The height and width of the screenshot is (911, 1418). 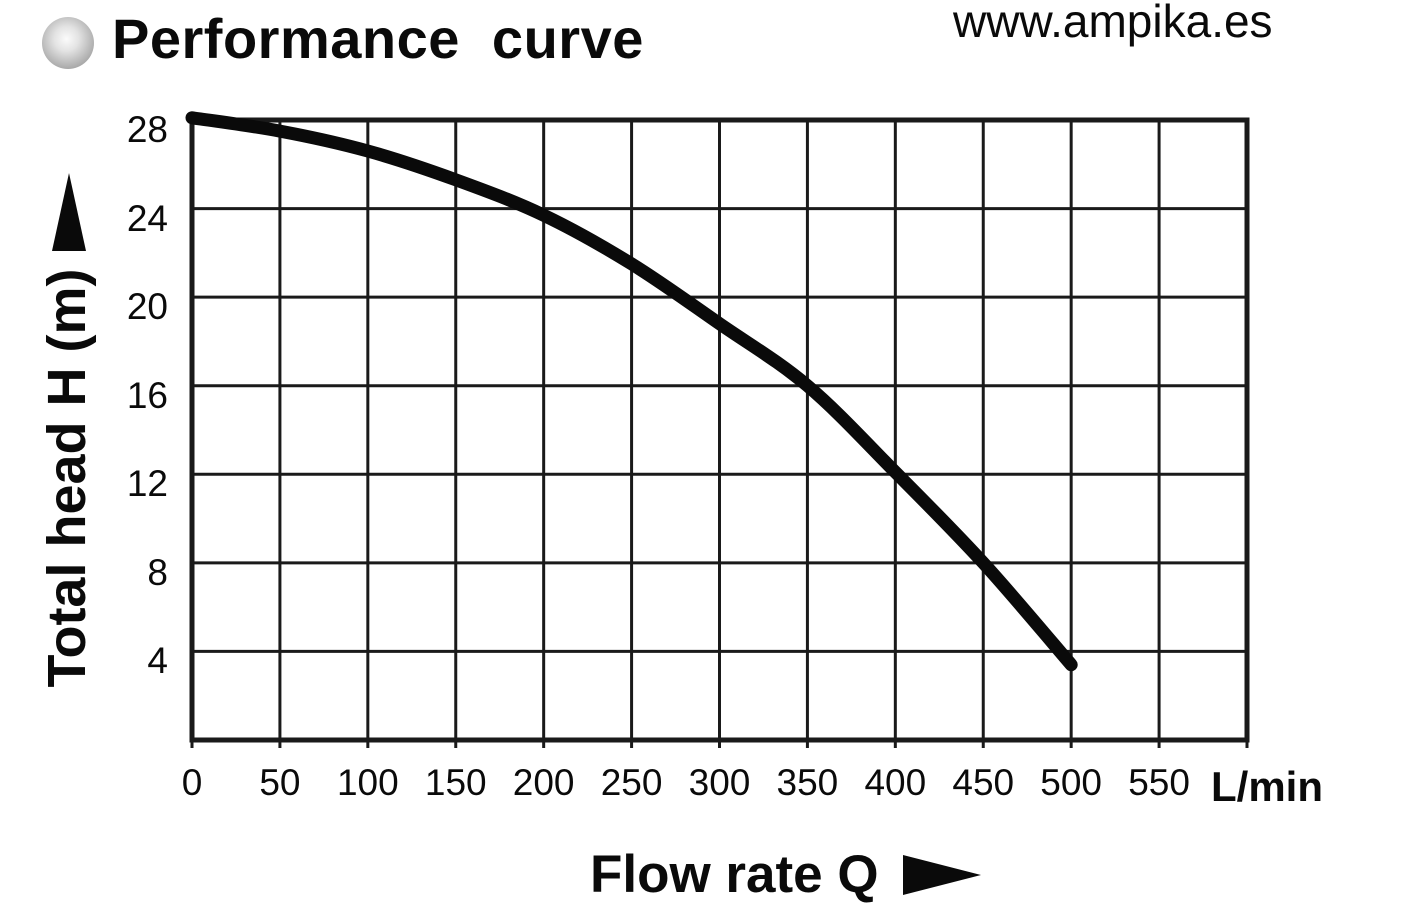 What do you see at coordinates (942, 875) in the screenshot?
I see `right-arrow-icon` at bounding box center [942, 875].